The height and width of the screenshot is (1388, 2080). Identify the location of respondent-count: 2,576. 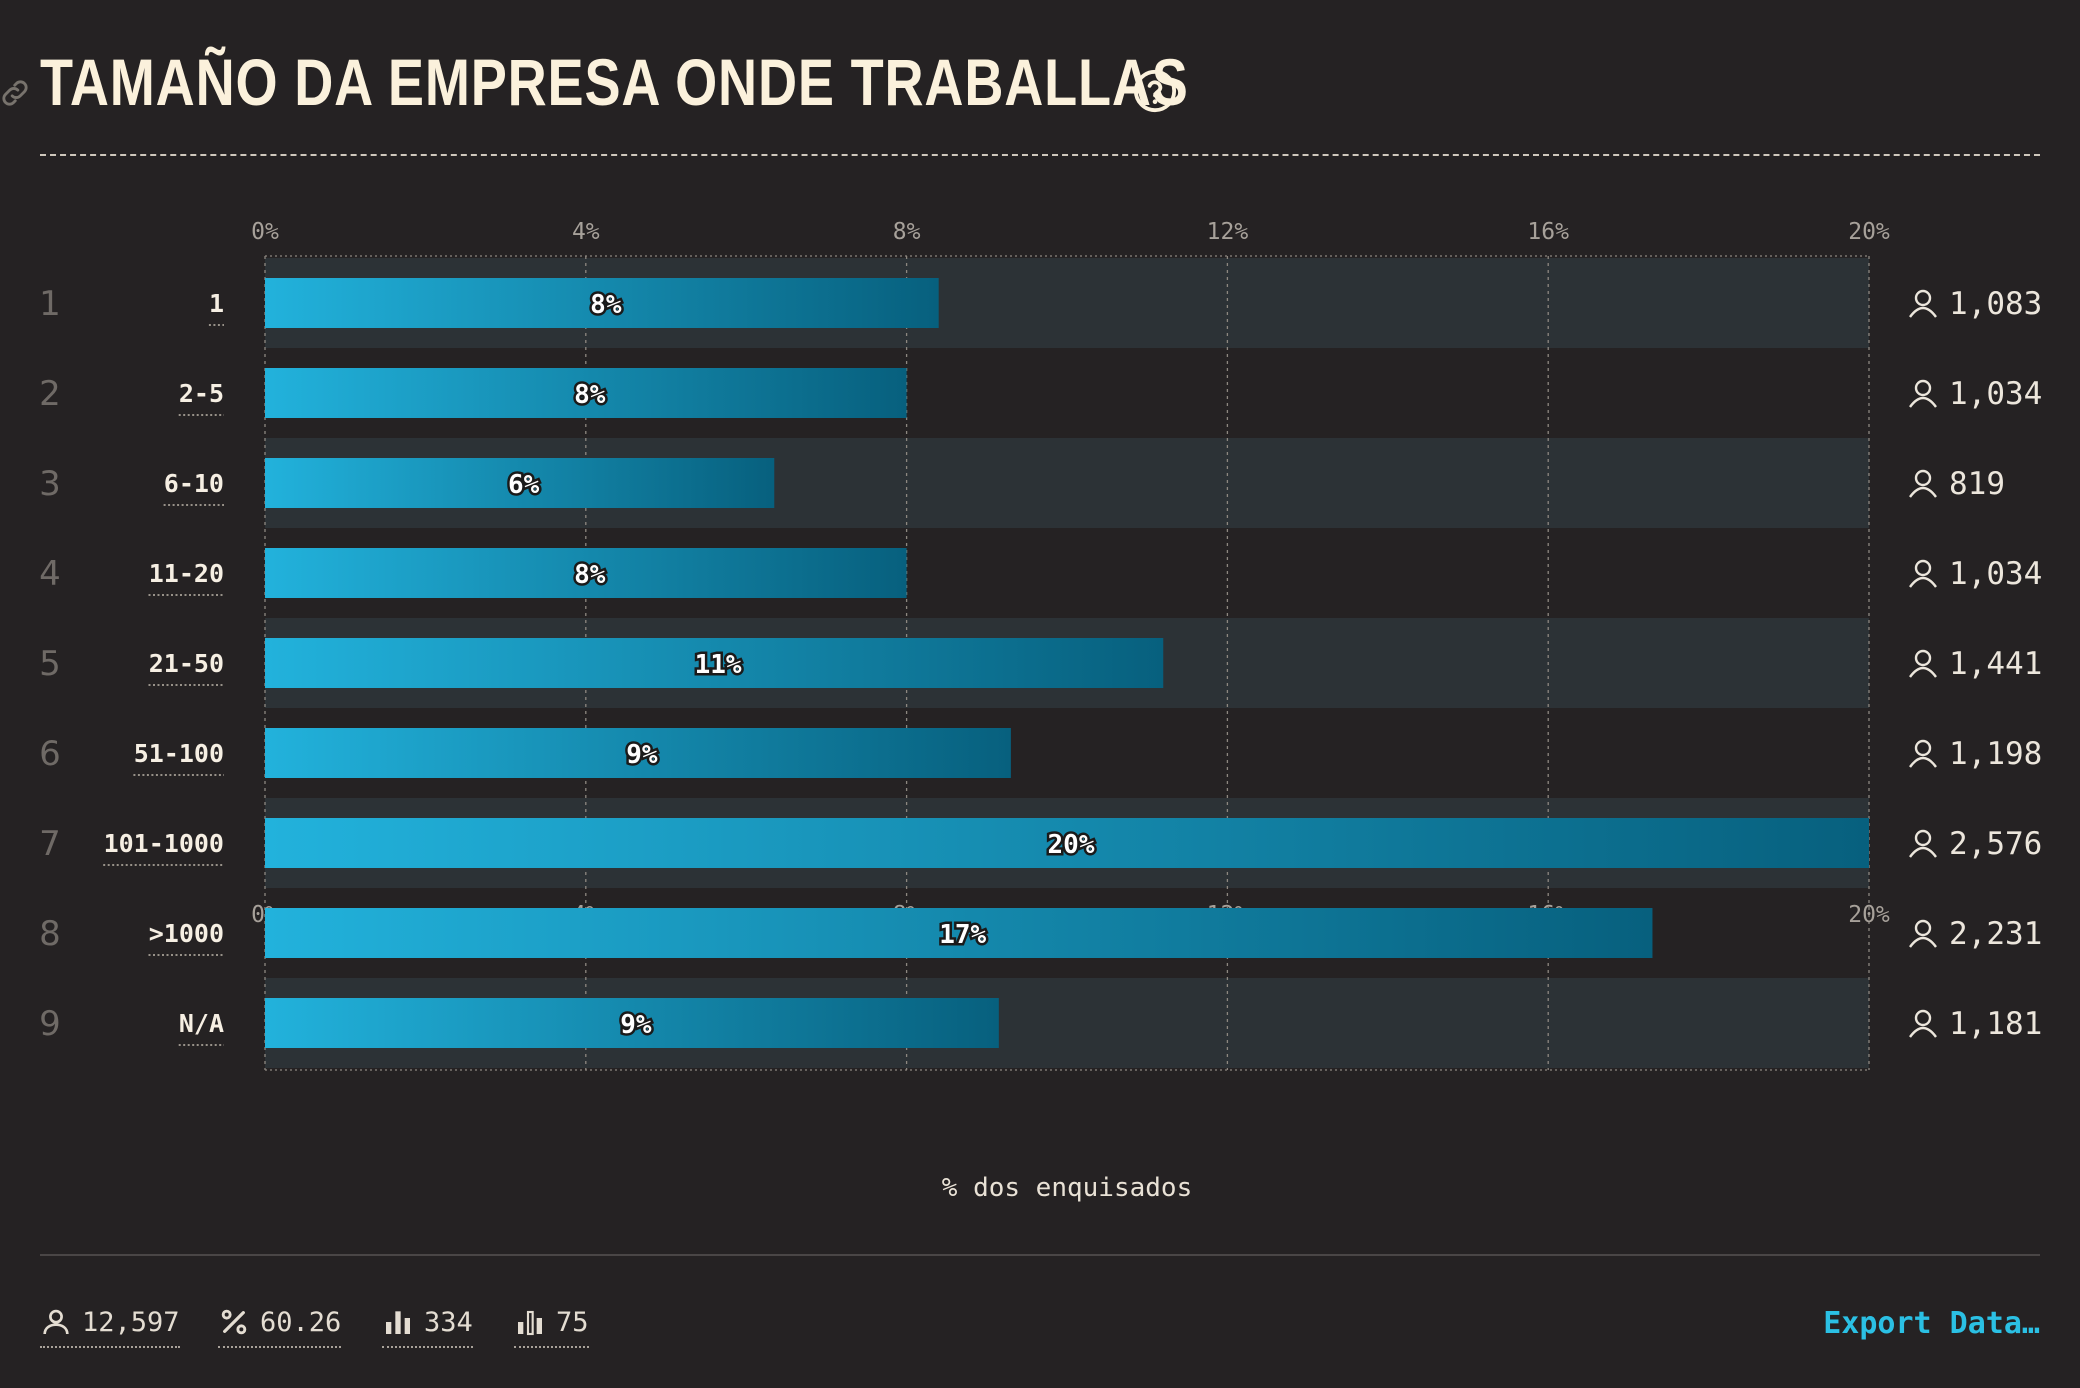
(1995, 844).